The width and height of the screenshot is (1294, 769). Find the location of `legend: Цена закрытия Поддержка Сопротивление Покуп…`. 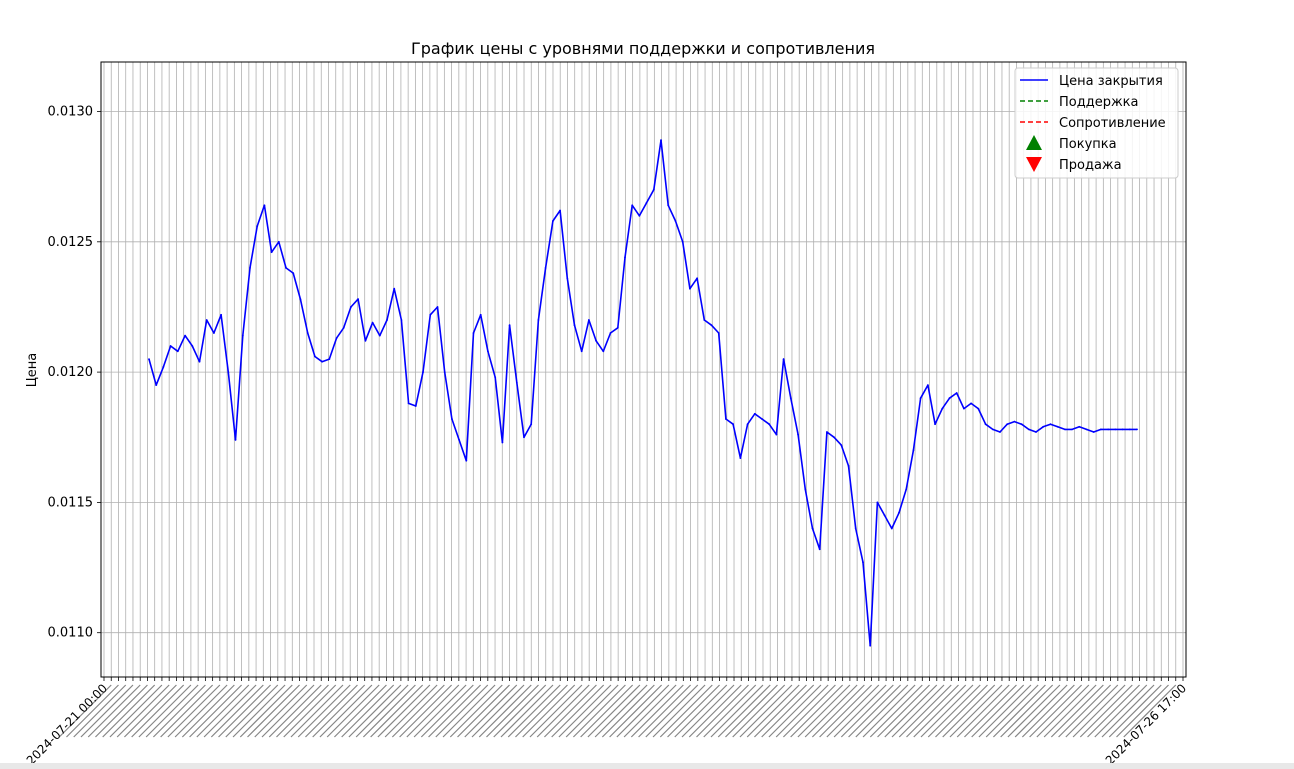

legend: Цена закрытия Поддержка Сопротивление Покуп… is located at coordinates (1096, 123).